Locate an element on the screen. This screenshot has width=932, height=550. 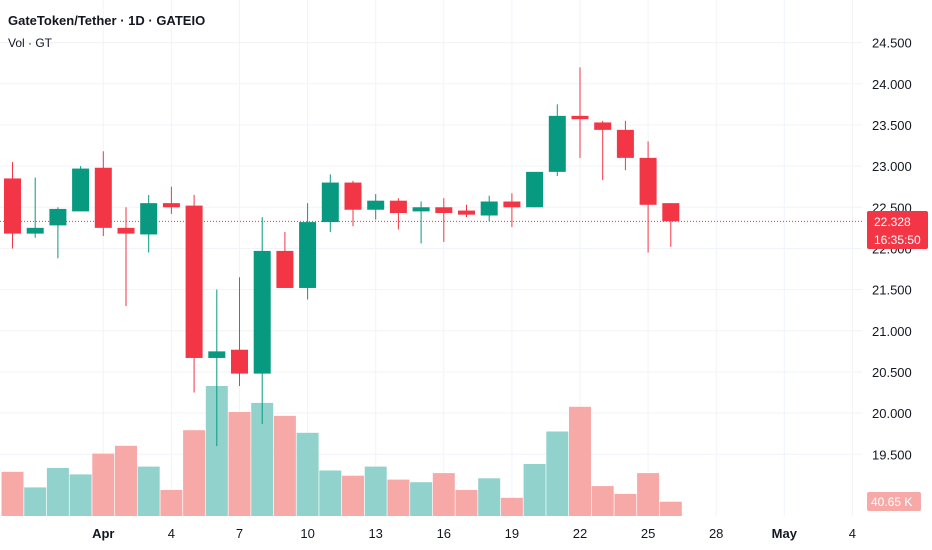
x-tick-label: 25 is located at coordinates (648, 533).